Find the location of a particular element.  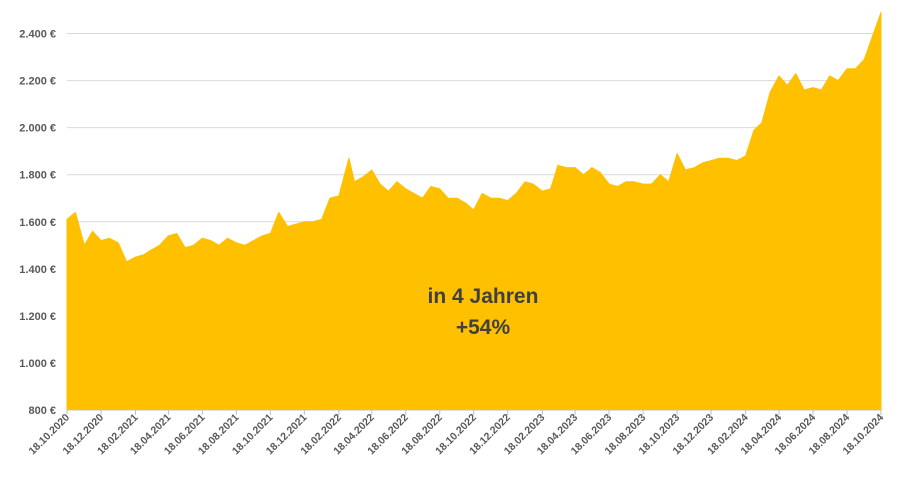

y-tick-label: 1.600 € is located at coordinates (37, 223).